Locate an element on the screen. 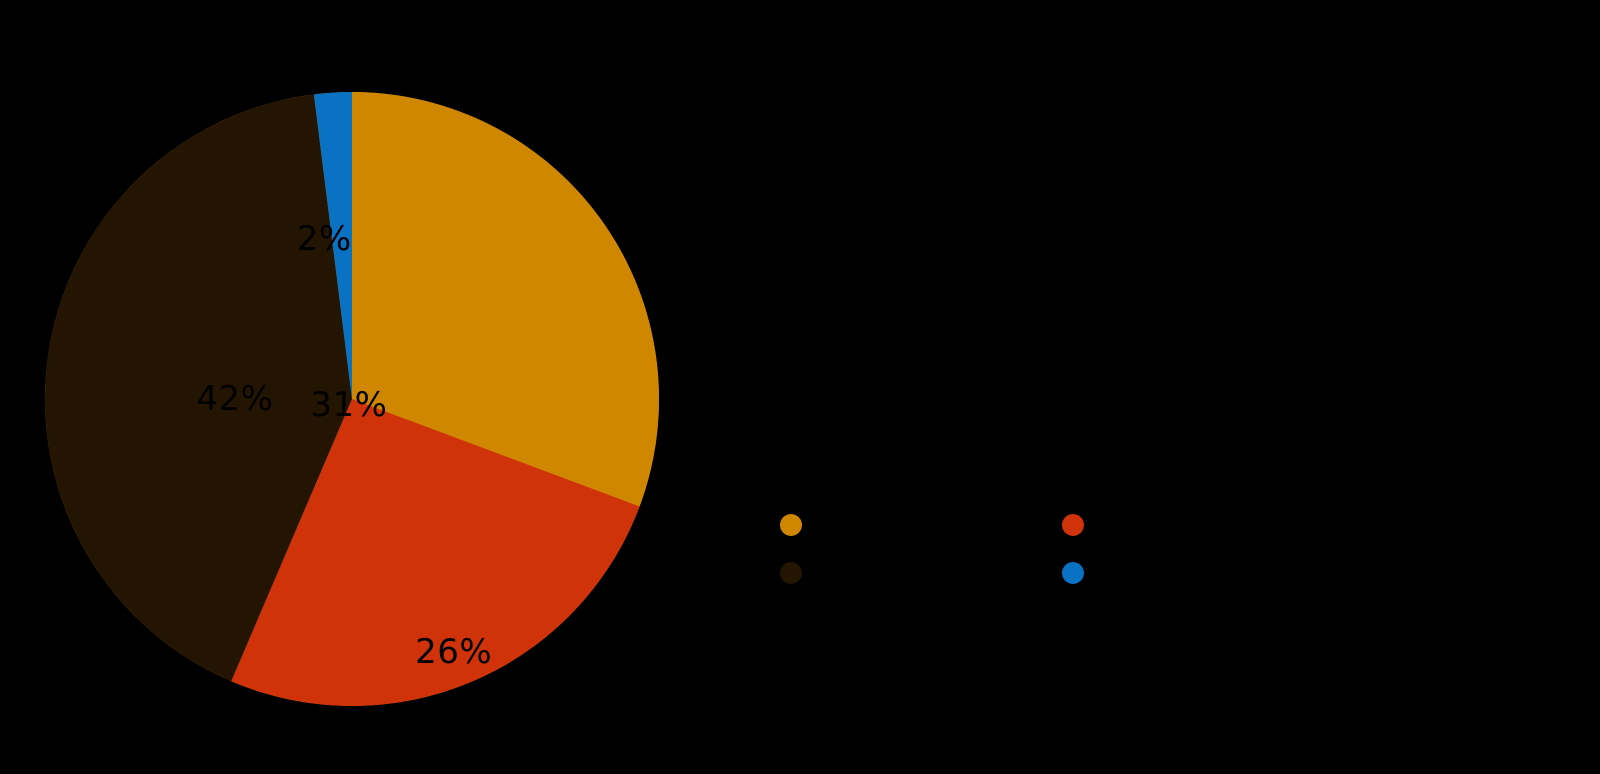 The width and height of the screenshot is (1600, 774). legend-swatch-brown-icon is located at coordinates (791, 573).